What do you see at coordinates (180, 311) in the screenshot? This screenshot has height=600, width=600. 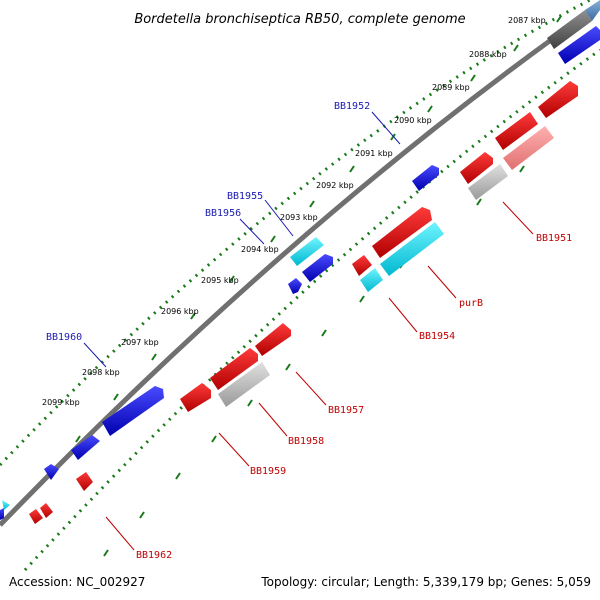 I see `tick-label: 2096 kbp` at bounding box center [180, 311].